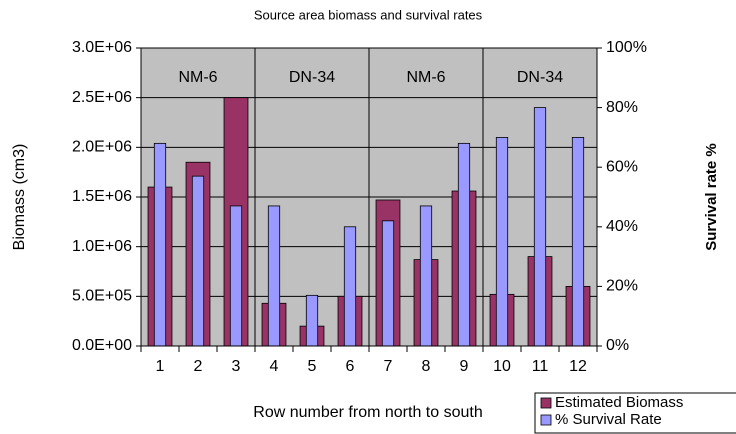 This screenshot has height=434, width=736. I want to click on legend-label: % Survival Rate, so click(608, 419).